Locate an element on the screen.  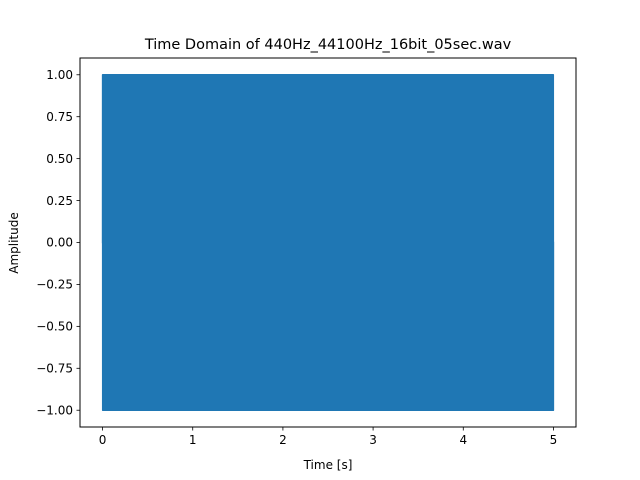
y-tick-label: 0.25 is located at coordinates (59, 201).